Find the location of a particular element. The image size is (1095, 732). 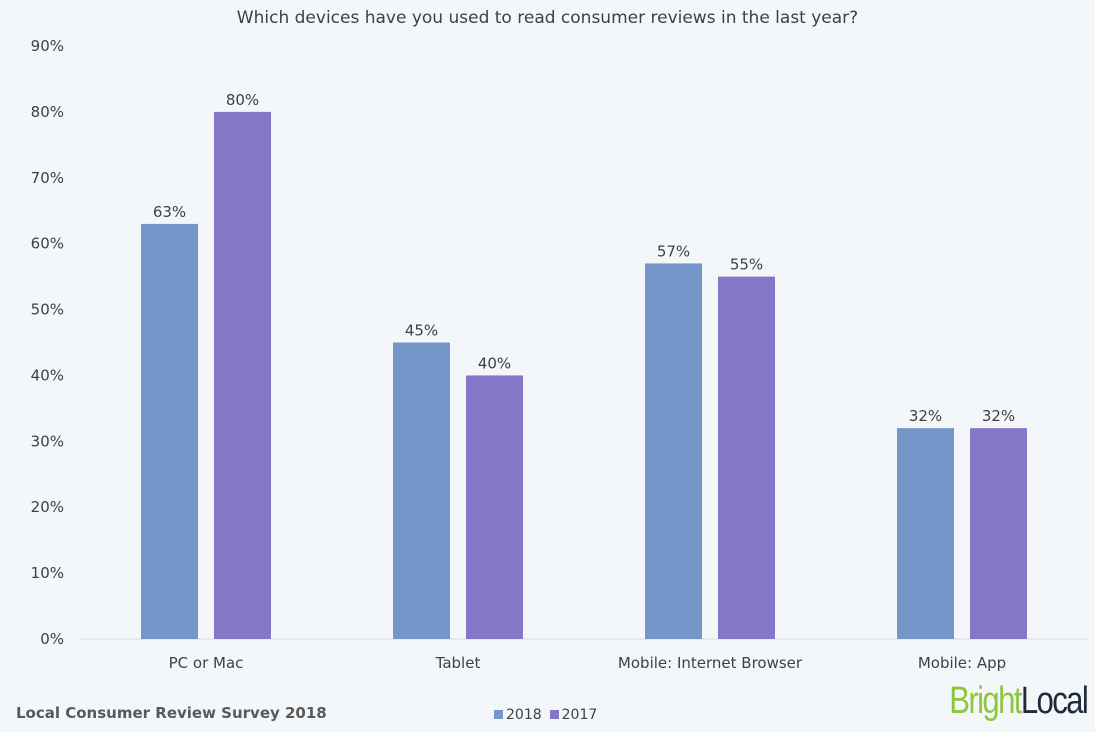

y-tick-label: 0% is located at coordinates (52, 639).